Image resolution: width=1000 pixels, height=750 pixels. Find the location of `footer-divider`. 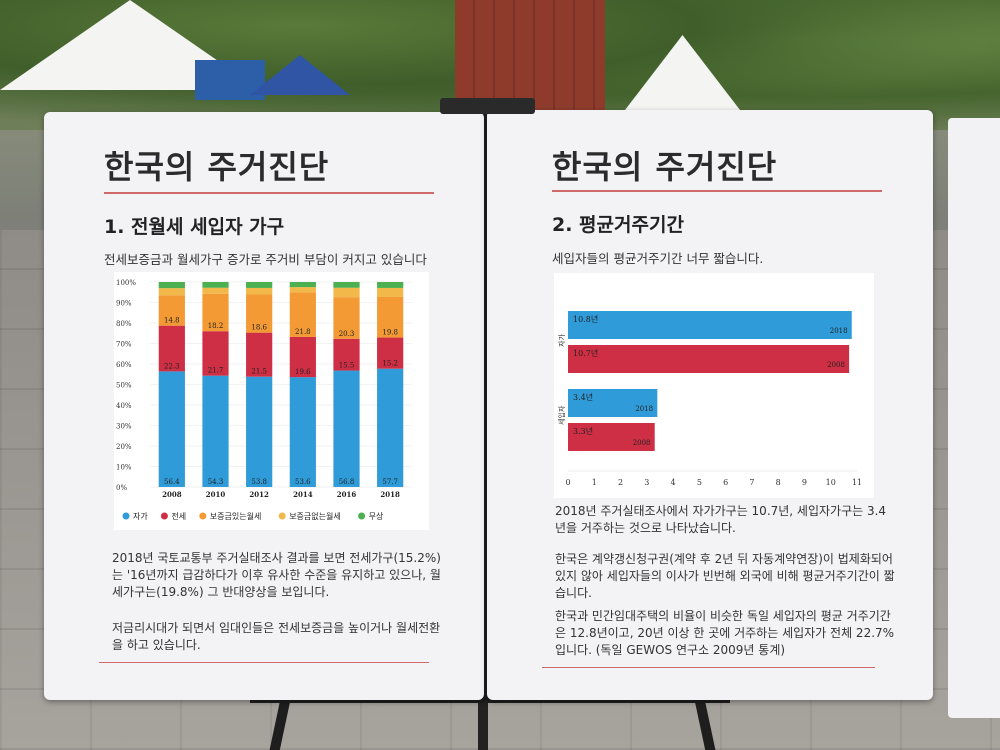

footer-divider is located at coordinates (708, 667).